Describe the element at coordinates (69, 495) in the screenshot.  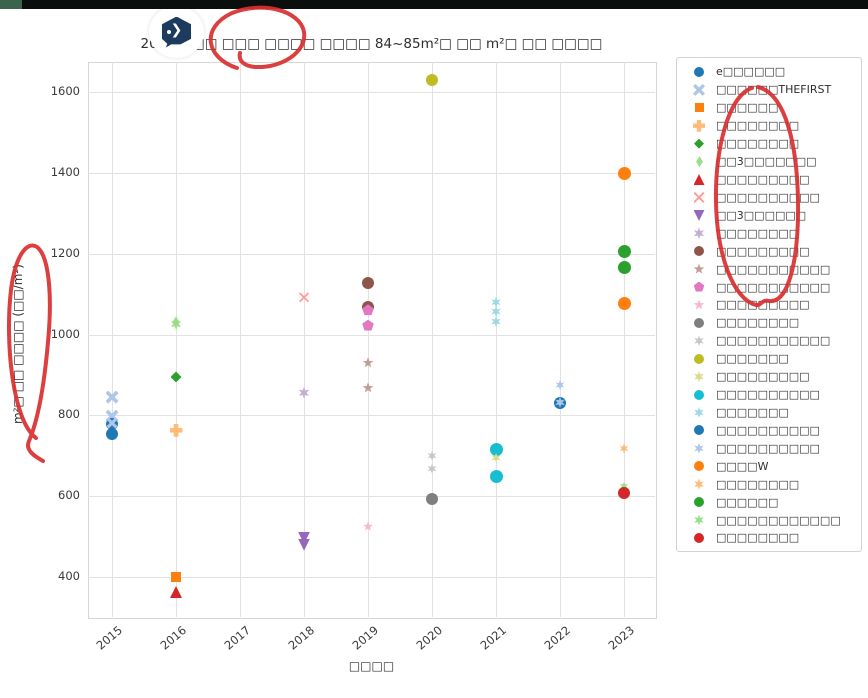
I see `y-tick-label: 600` at that location.